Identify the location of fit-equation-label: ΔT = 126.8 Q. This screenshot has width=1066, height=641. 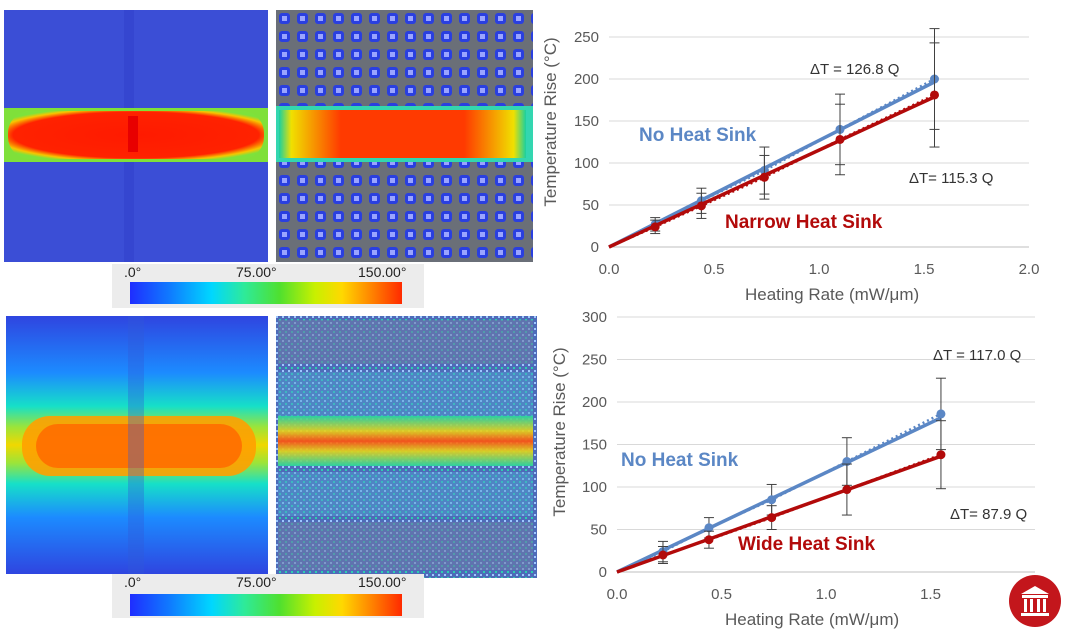
(854, 69).